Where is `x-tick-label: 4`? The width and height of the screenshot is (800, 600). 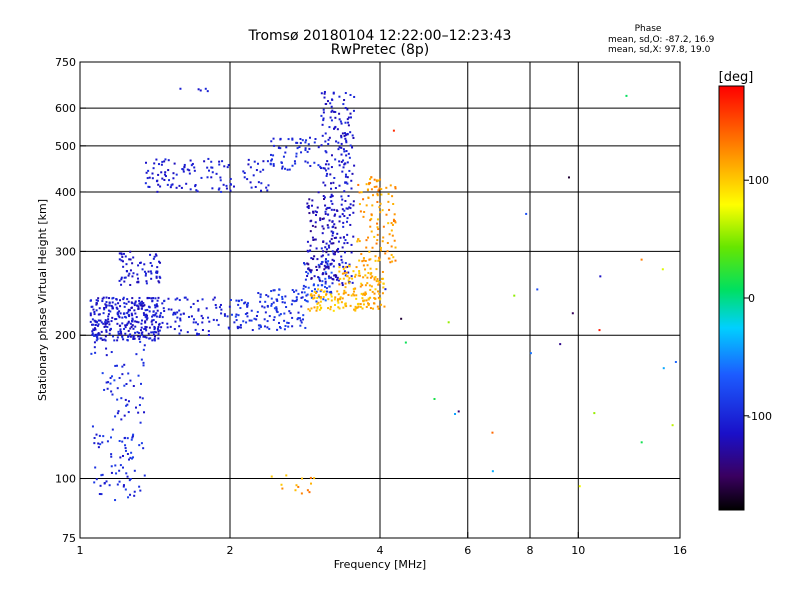
x-tick-label: 4 is located at coordinates (380, 550).